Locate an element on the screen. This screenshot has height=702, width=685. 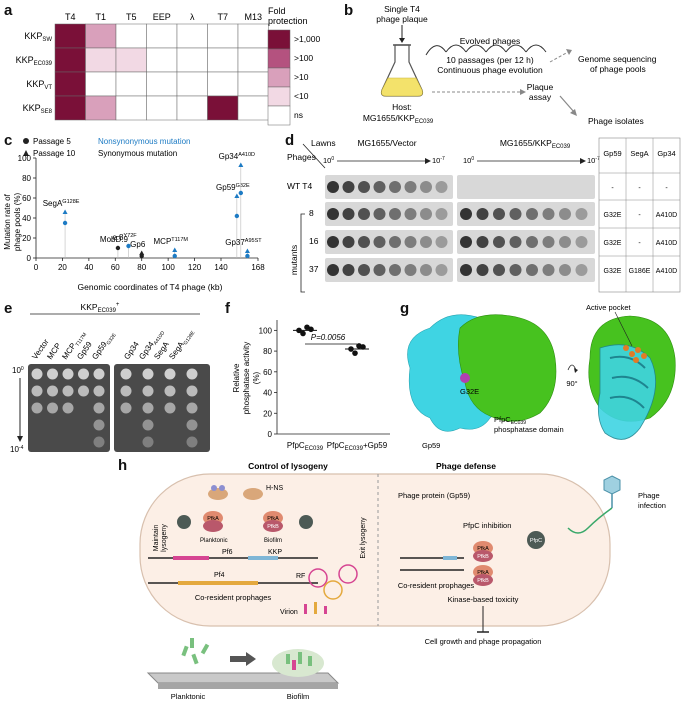
host-label: Host: is located at coordinates (402, 107).